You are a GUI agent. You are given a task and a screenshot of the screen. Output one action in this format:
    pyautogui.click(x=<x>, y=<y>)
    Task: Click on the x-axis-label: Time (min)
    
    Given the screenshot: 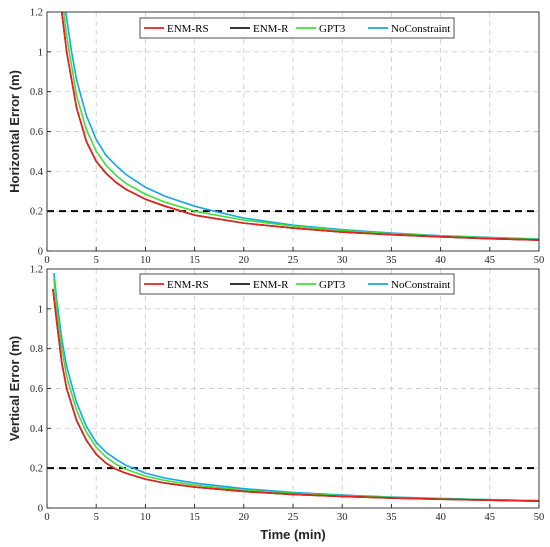 What is the action you would take?
    pyautogui.click(x=293, y=534)
    